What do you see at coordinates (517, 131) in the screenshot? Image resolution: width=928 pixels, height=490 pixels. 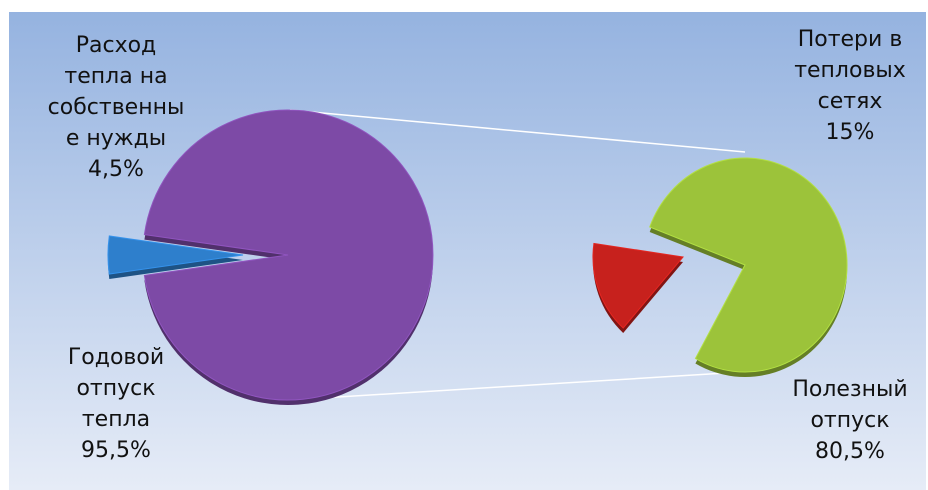 I see `connector-line-top` at bounding box center [517, 131].